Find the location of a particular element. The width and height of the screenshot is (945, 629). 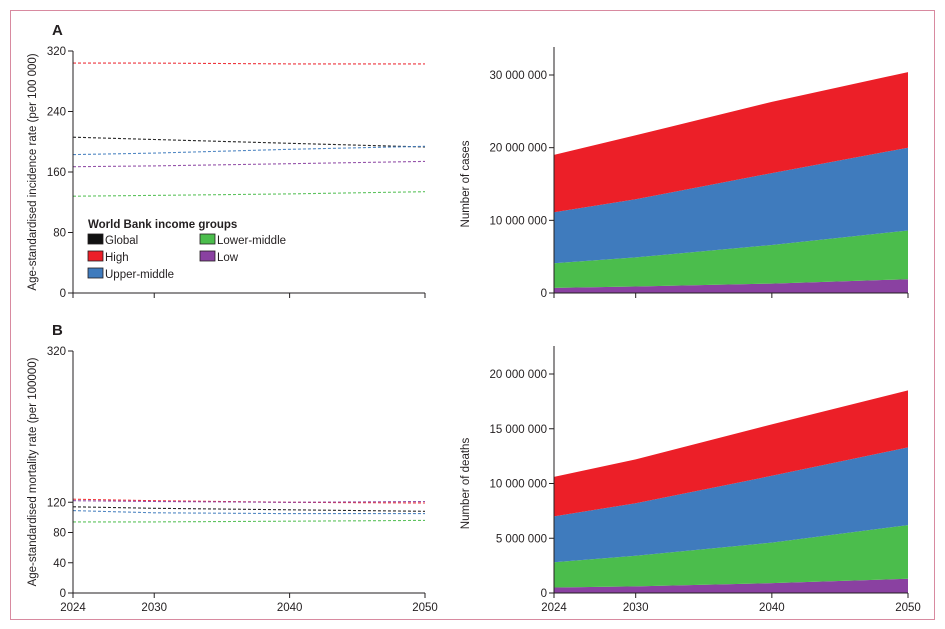

legend-item-low: Low is located at coordinates (219, 257).